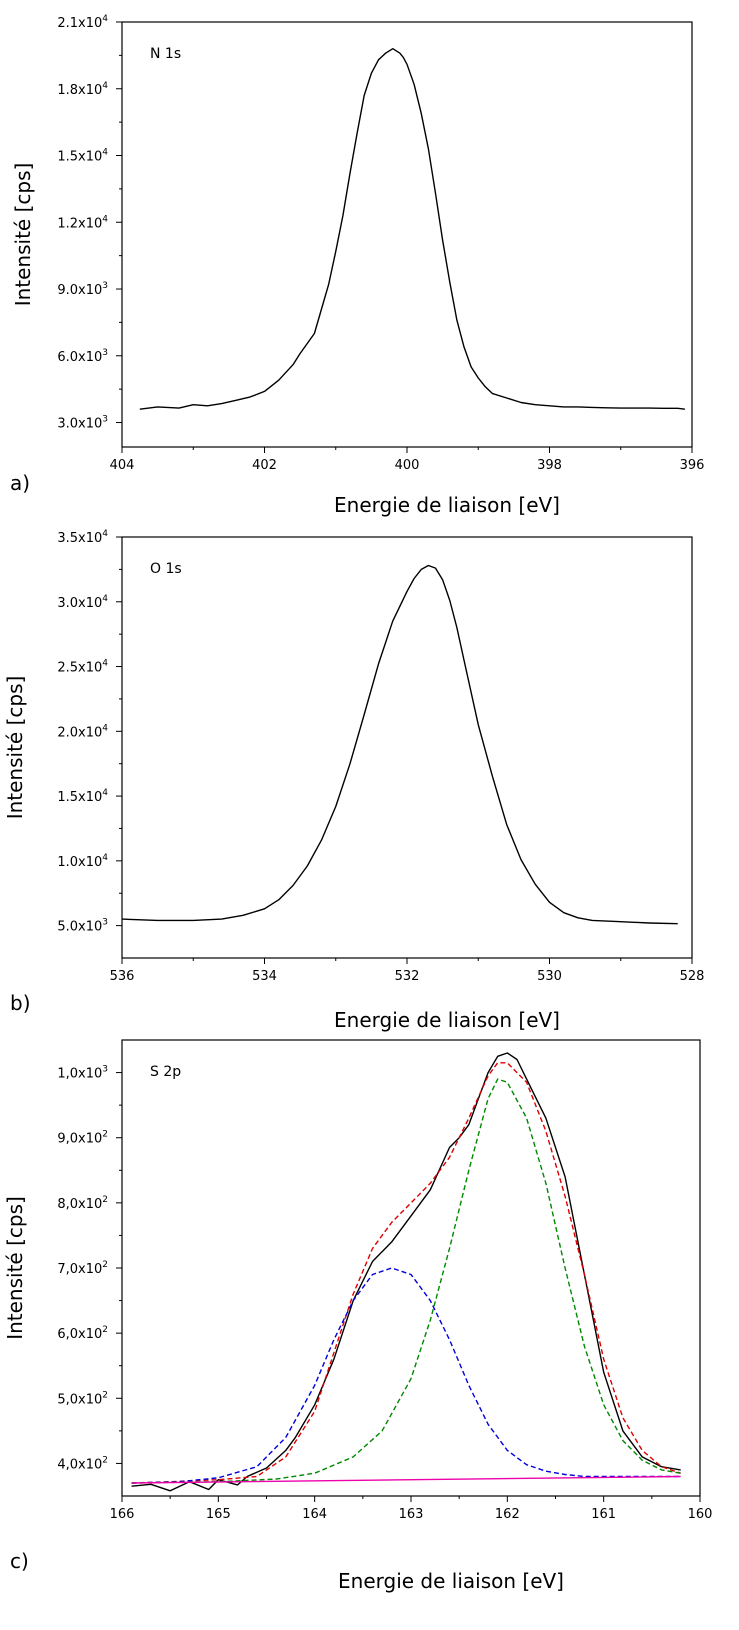 This screenshot has height=1630, width=739. I want to click on y-tick-label: 2.0x10⁴, so click(82, 731).